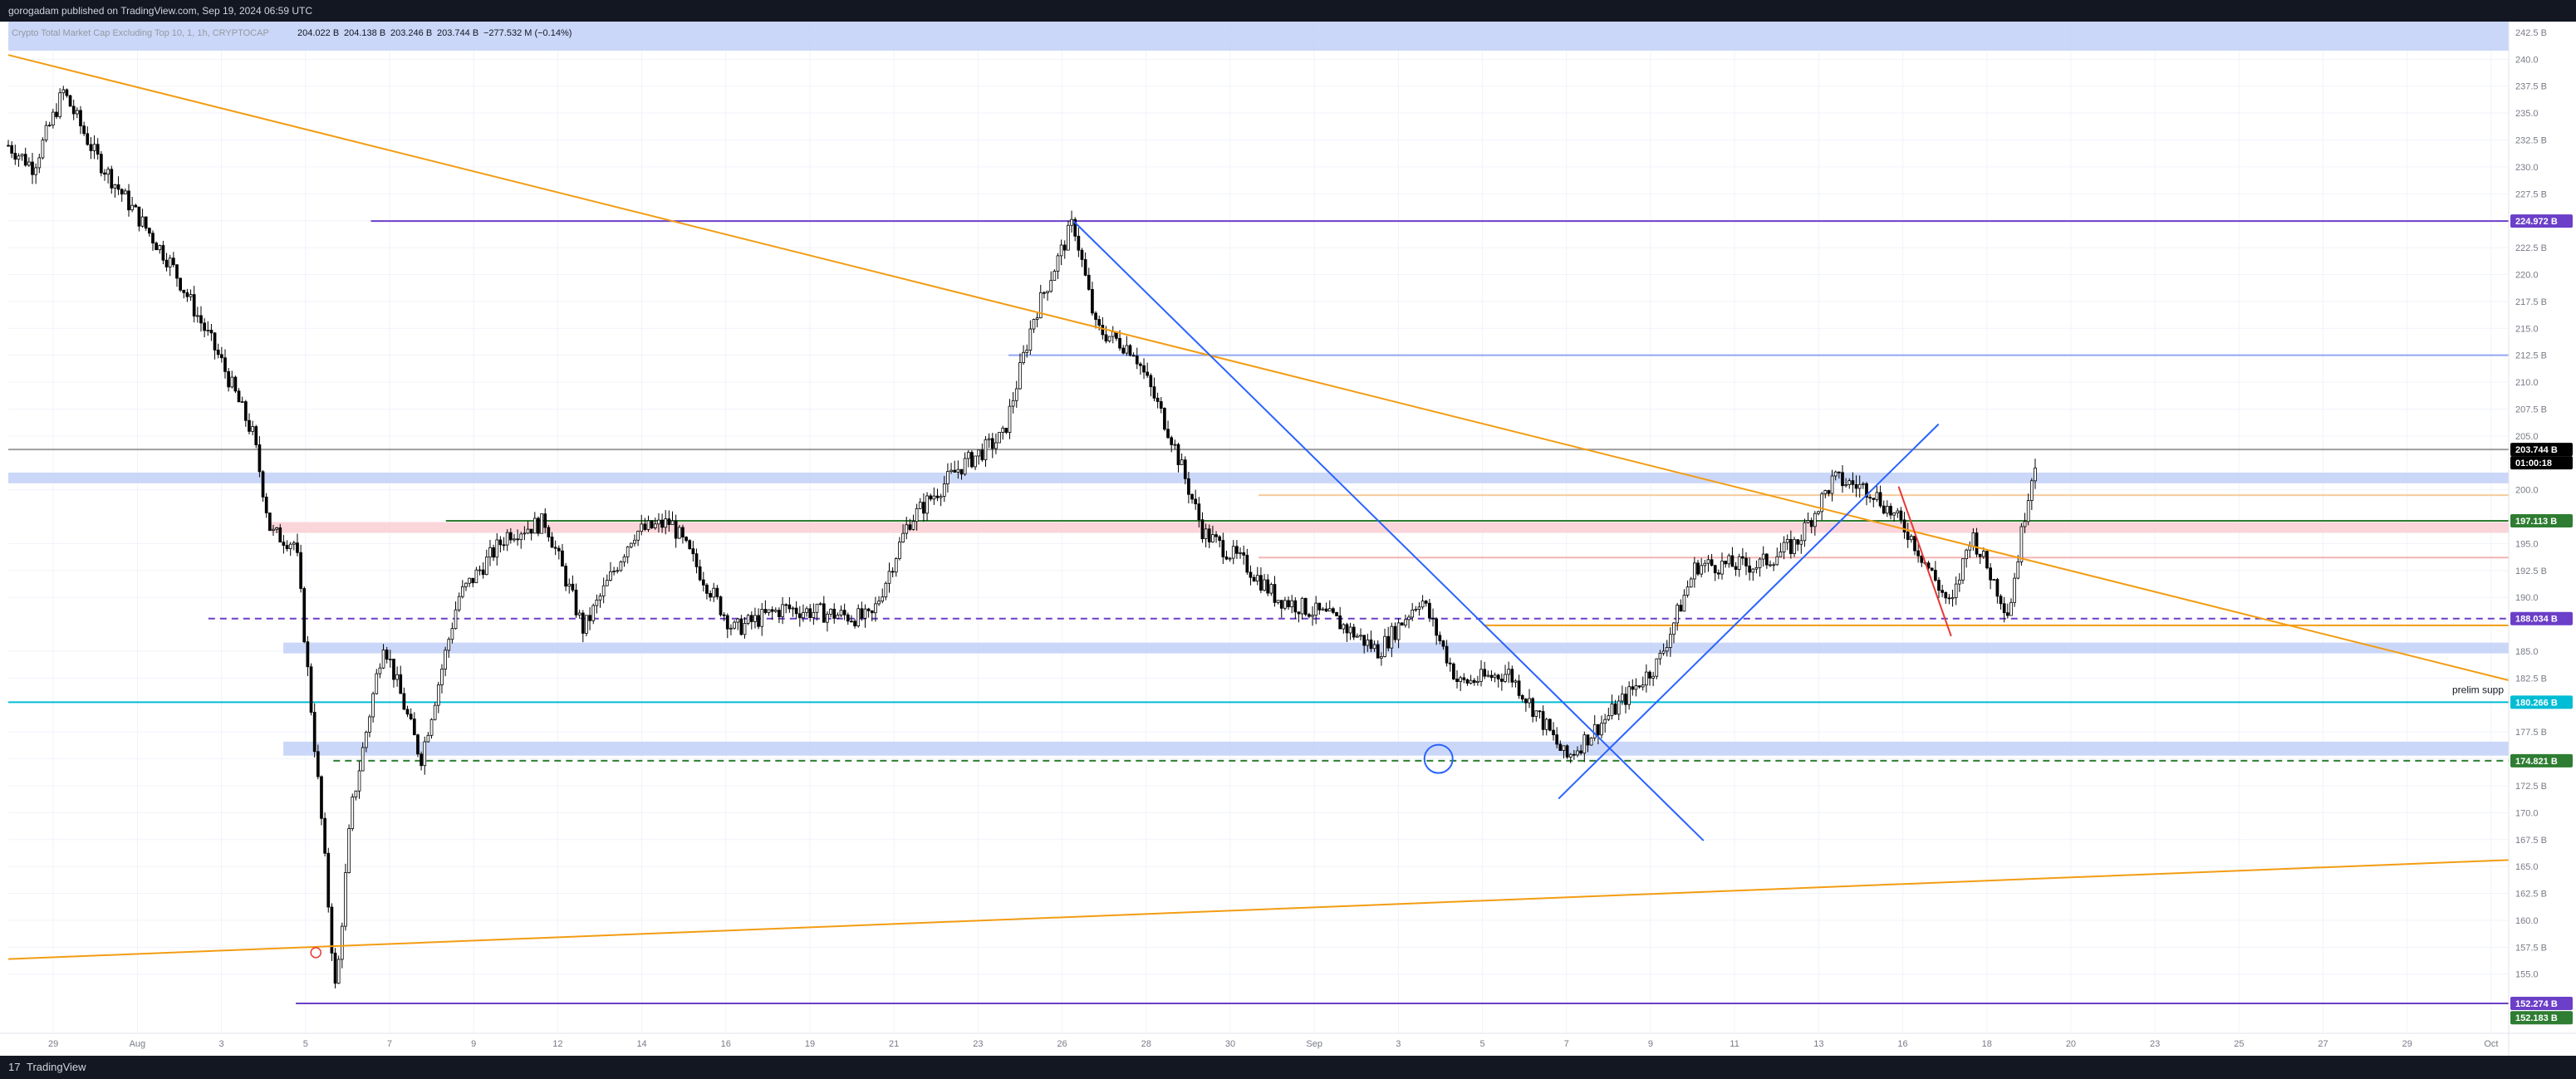 The image size is (2576, 1079). What do you see at coordinates (411, 33) in the screenshot?
I see `legend-low: 203.246 B` at bounding box center [411, 33].